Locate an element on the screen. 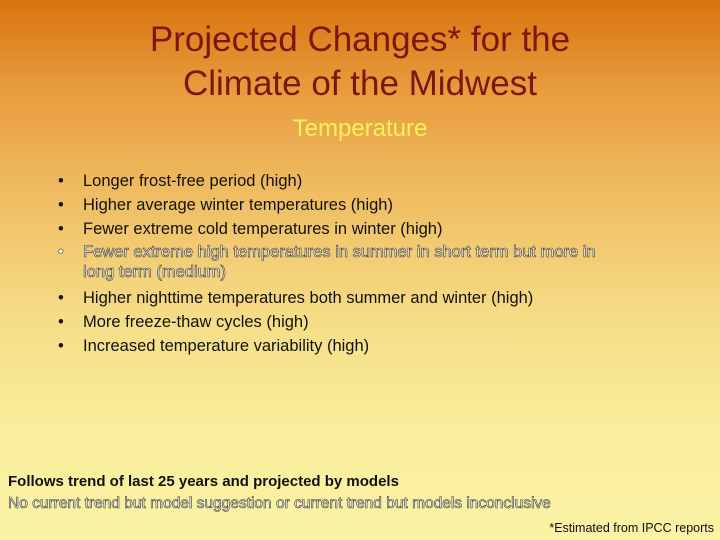  source-note: *Estimated from IPCC reports is located at coordinates (631, 528).